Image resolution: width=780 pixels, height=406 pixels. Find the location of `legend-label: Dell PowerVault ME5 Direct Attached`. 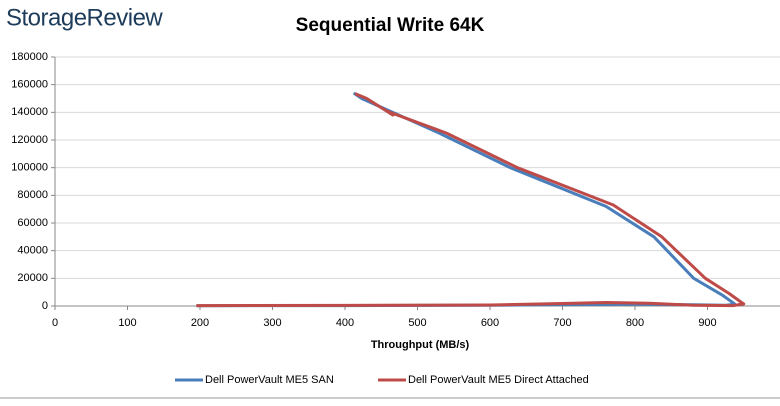

legend-label: Dell PowerVault ME5 Direct Attached is located at coordinates (498, 380).